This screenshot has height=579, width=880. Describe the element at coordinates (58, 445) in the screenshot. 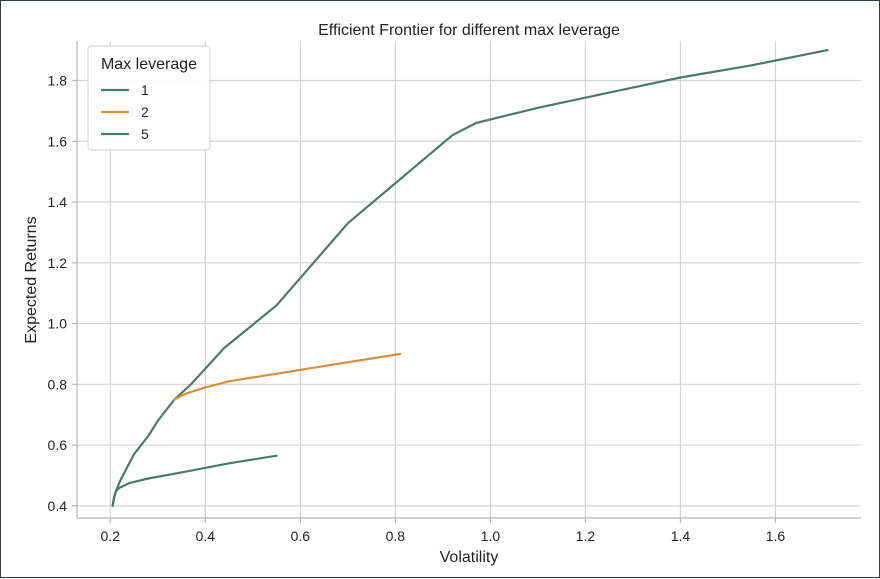

I see `y-tick-label: 0.6` at that location.